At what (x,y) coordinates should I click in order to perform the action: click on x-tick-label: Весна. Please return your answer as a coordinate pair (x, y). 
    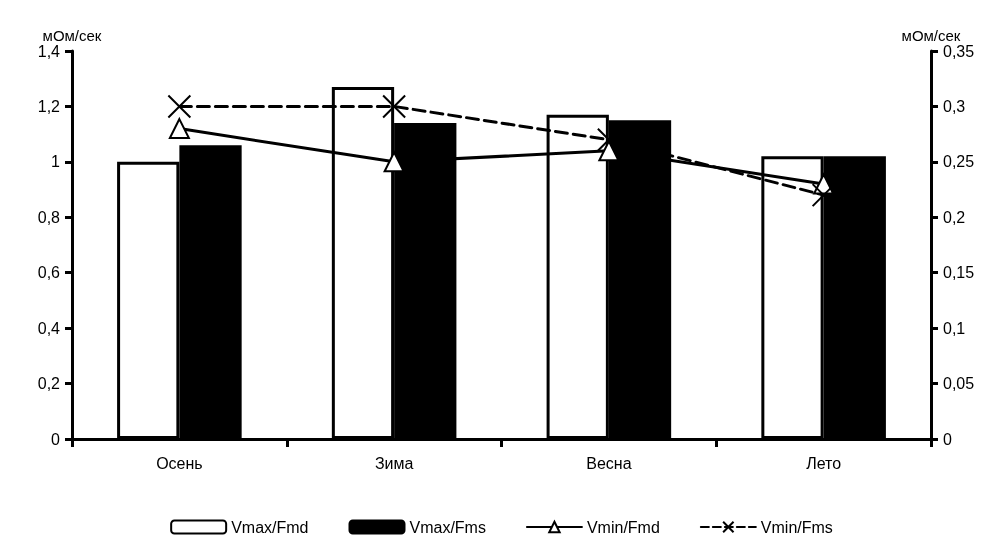
    Looking at the image, I should click on (609, 463).